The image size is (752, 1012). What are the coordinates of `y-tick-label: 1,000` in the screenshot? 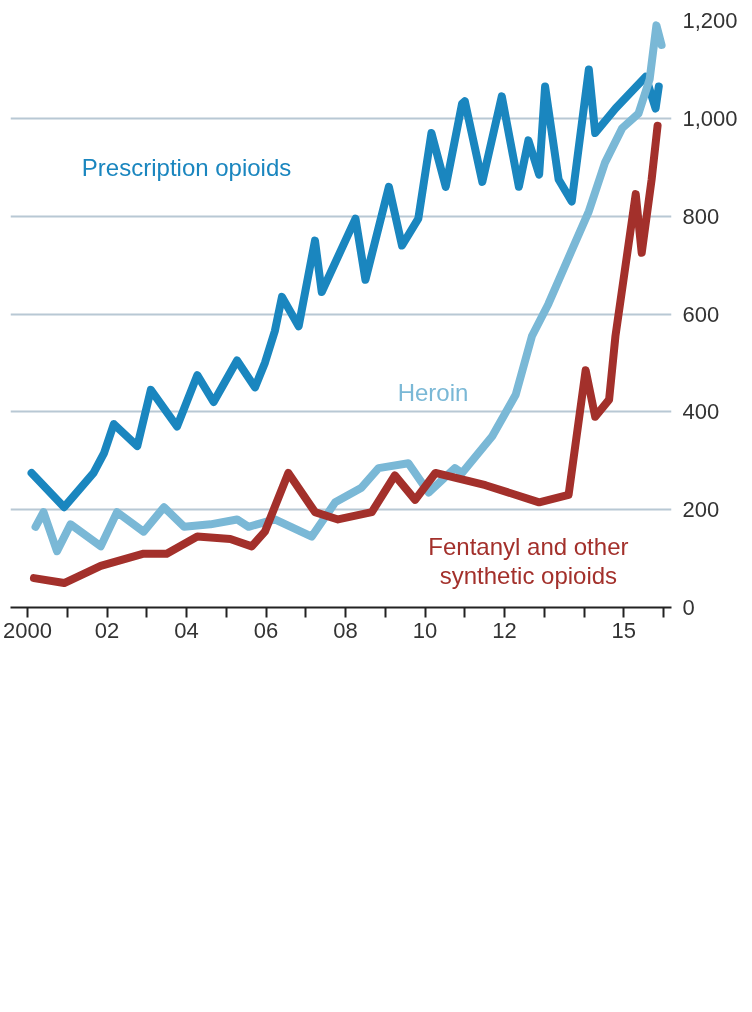 It's located at (710, 118).